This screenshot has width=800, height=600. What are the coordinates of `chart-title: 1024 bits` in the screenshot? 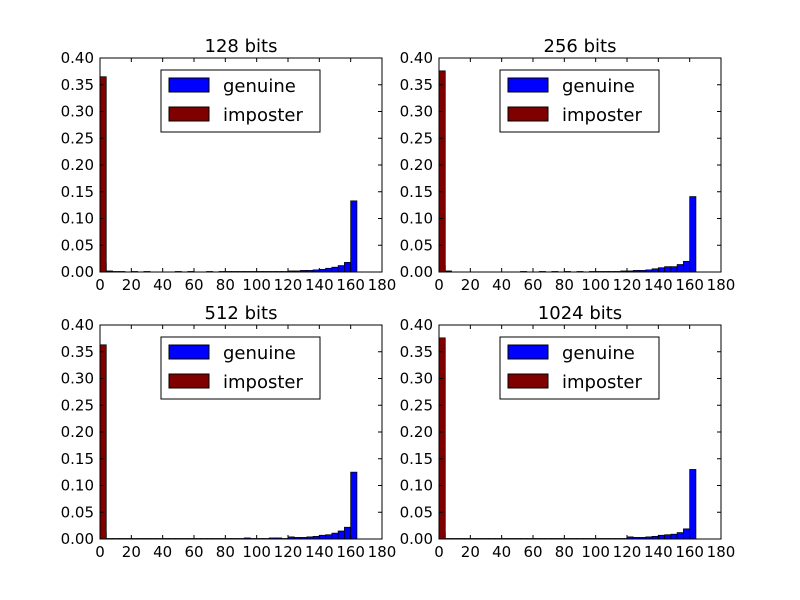 It's located at (580, 313).